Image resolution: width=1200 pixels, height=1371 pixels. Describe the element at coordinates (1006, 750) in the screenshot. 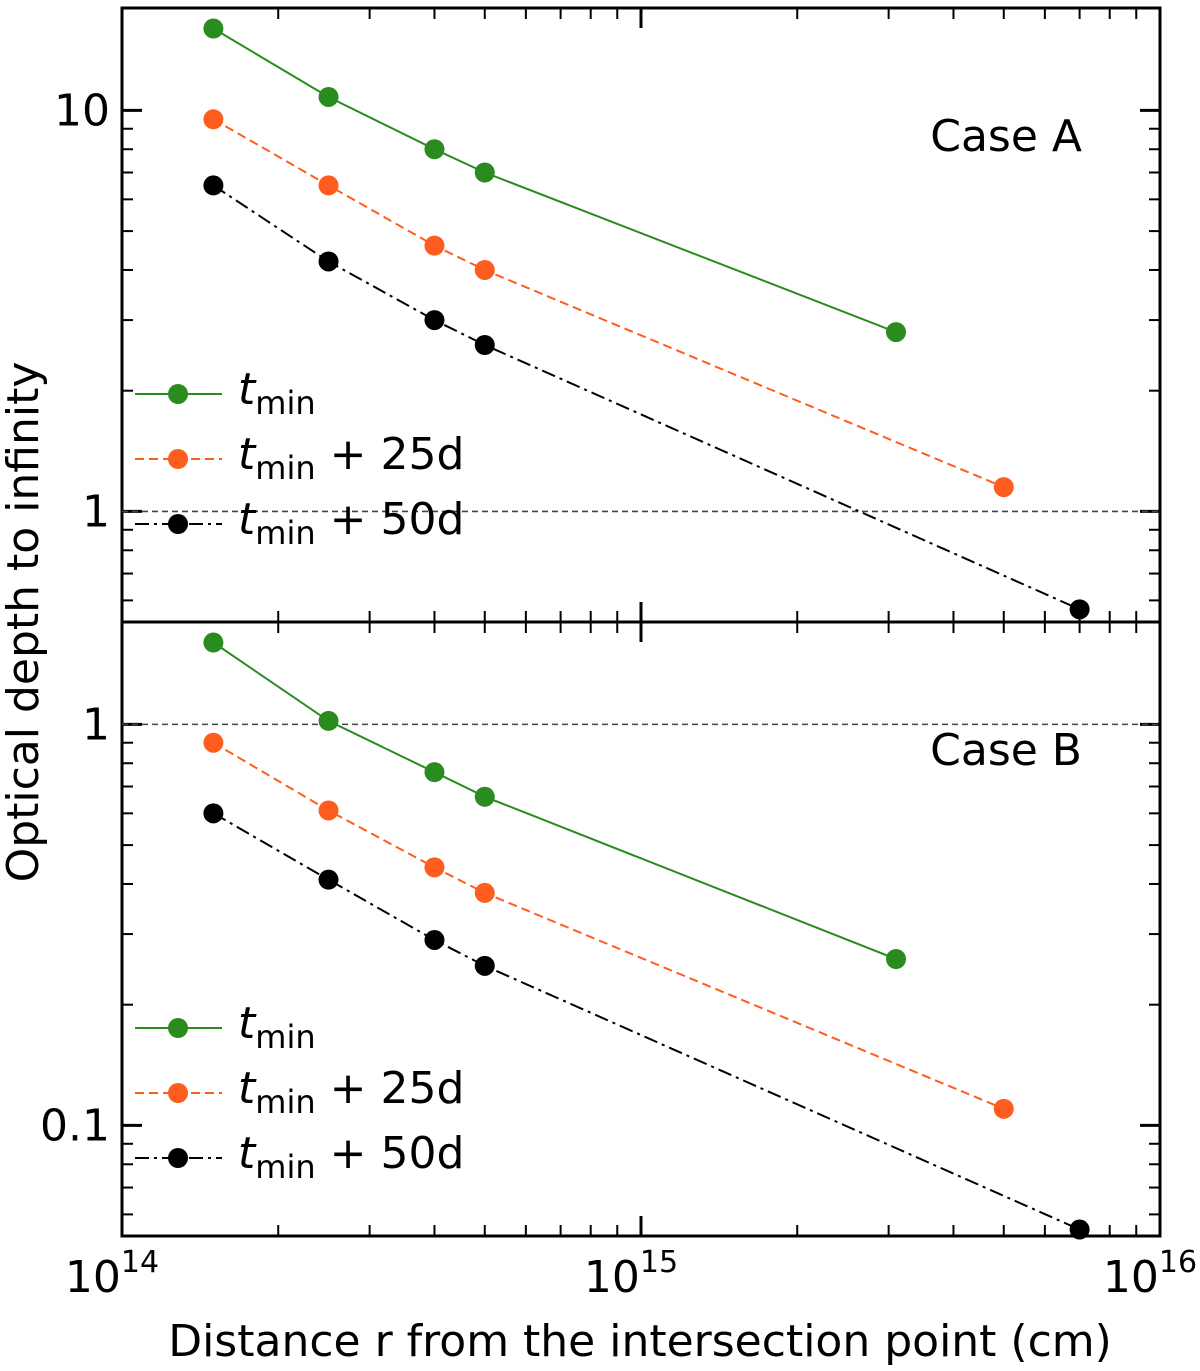

I see `case-annotation: Case B` at that location.